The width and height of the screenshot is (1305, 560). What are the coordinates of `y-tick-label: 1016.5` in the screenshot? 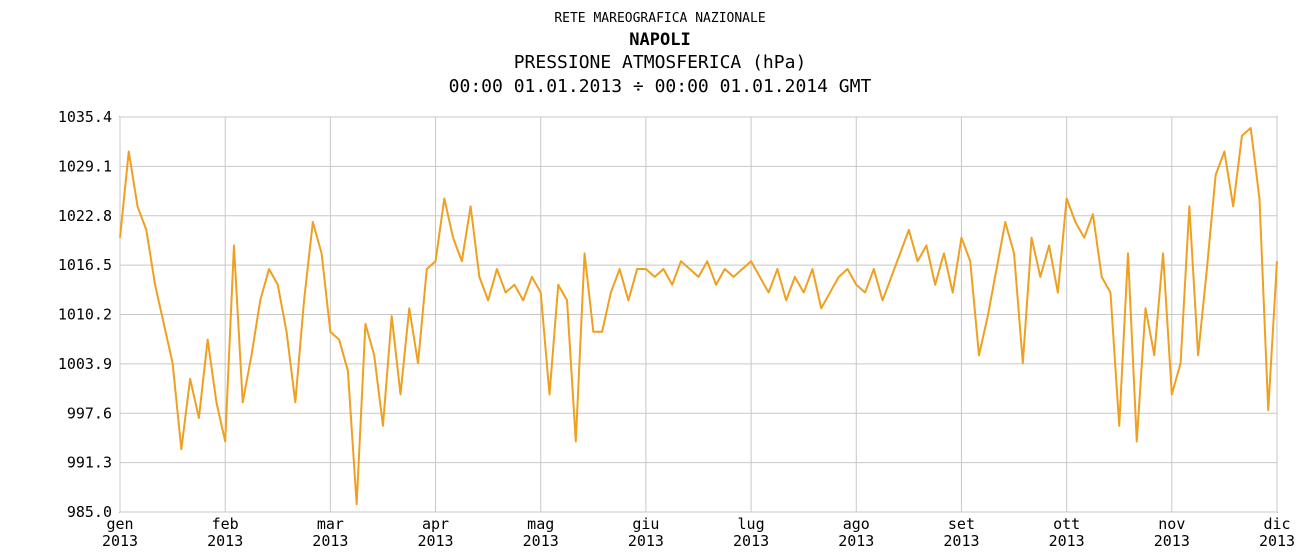 It's located at (85, 265).